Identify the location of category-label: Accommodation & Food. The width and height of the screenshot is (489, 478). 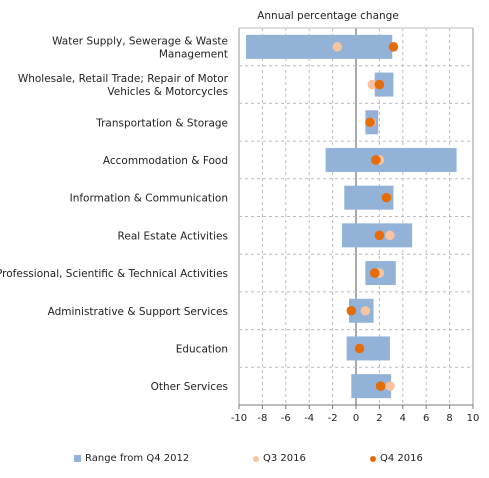
(165, 161).